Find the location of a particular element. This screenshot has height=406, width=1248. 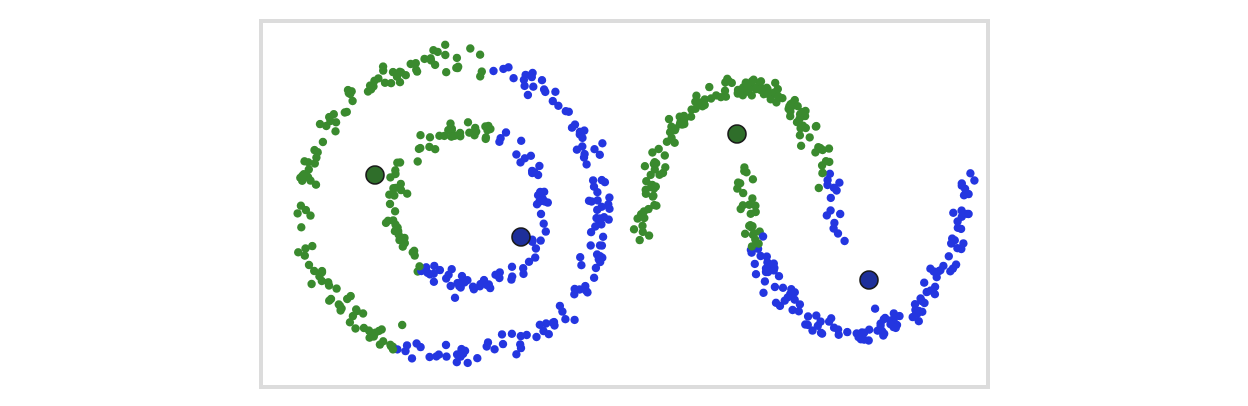

green-centroid is located at coordinates (375, 175).